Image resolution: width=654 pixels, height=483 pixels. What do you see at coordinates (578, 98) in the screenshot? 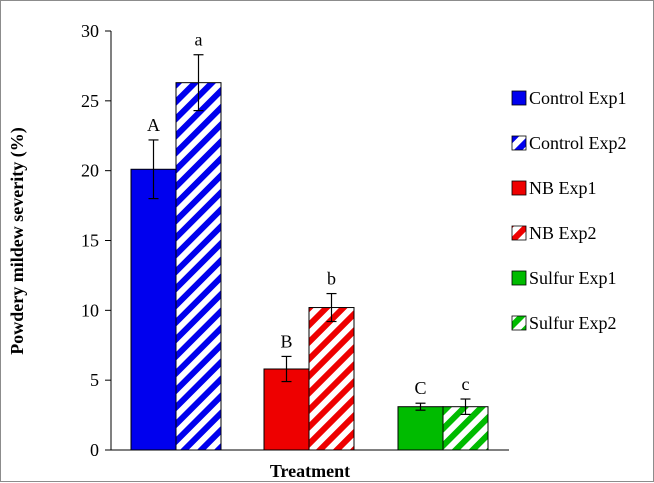
I see `legend-label-control-exp1: Control Exp1` at bounding box center [578, 98].